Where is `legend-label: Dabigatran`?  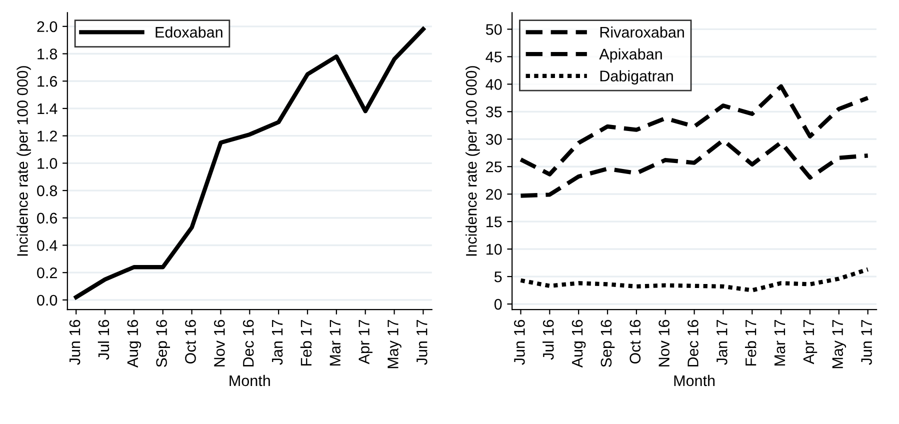
legend-label: Dabigatran is located at coordinates (636, 77).